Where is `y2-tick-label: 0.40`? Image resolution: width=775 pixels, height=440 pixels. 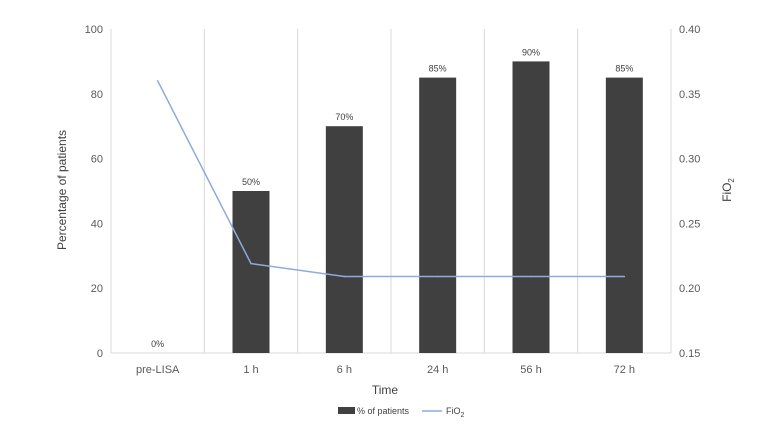
y2-tick-label: 0.40 is located at coordinates (689, 30).